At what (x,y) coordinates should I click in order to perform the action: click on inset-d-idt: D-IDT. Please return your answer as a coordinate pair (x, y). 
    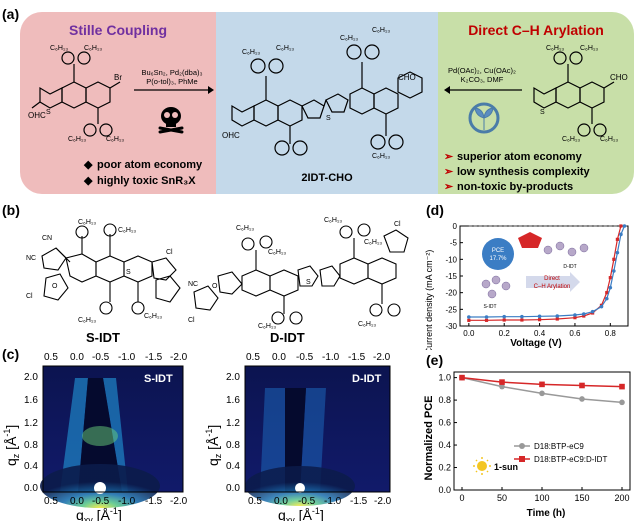
    Looking at the image, I should click on (569, 267).